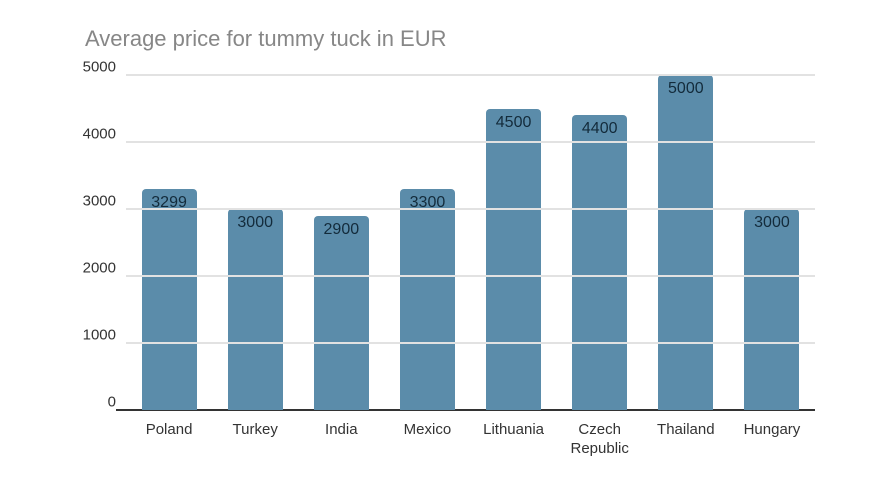  Describe the element at coordinates (255, 429) in the screenshot. I see `x-tick-label: Turkey` at that location.